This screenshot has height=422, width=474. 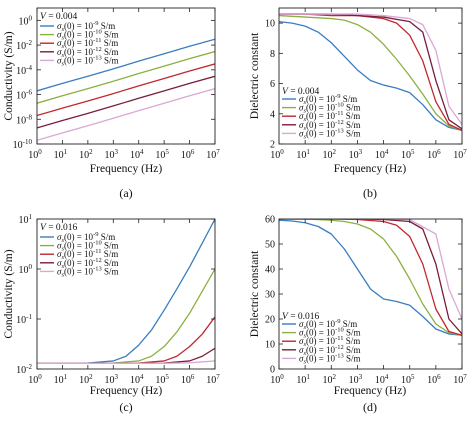 I want to click on panel-label: (d), so click(x=370, y=407).